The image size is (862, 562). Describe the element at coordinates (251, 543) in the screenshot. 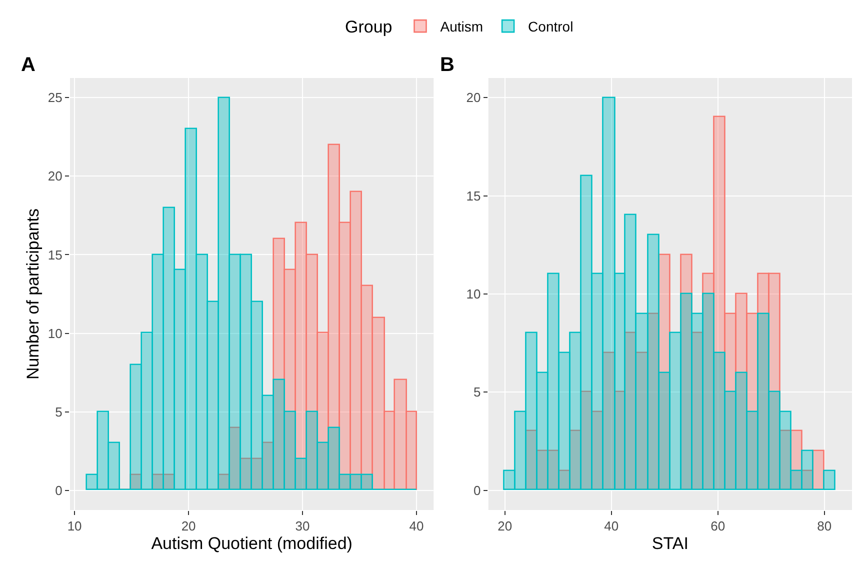

I see `x-axis-title: Autism Quotient (modified)` at that location.